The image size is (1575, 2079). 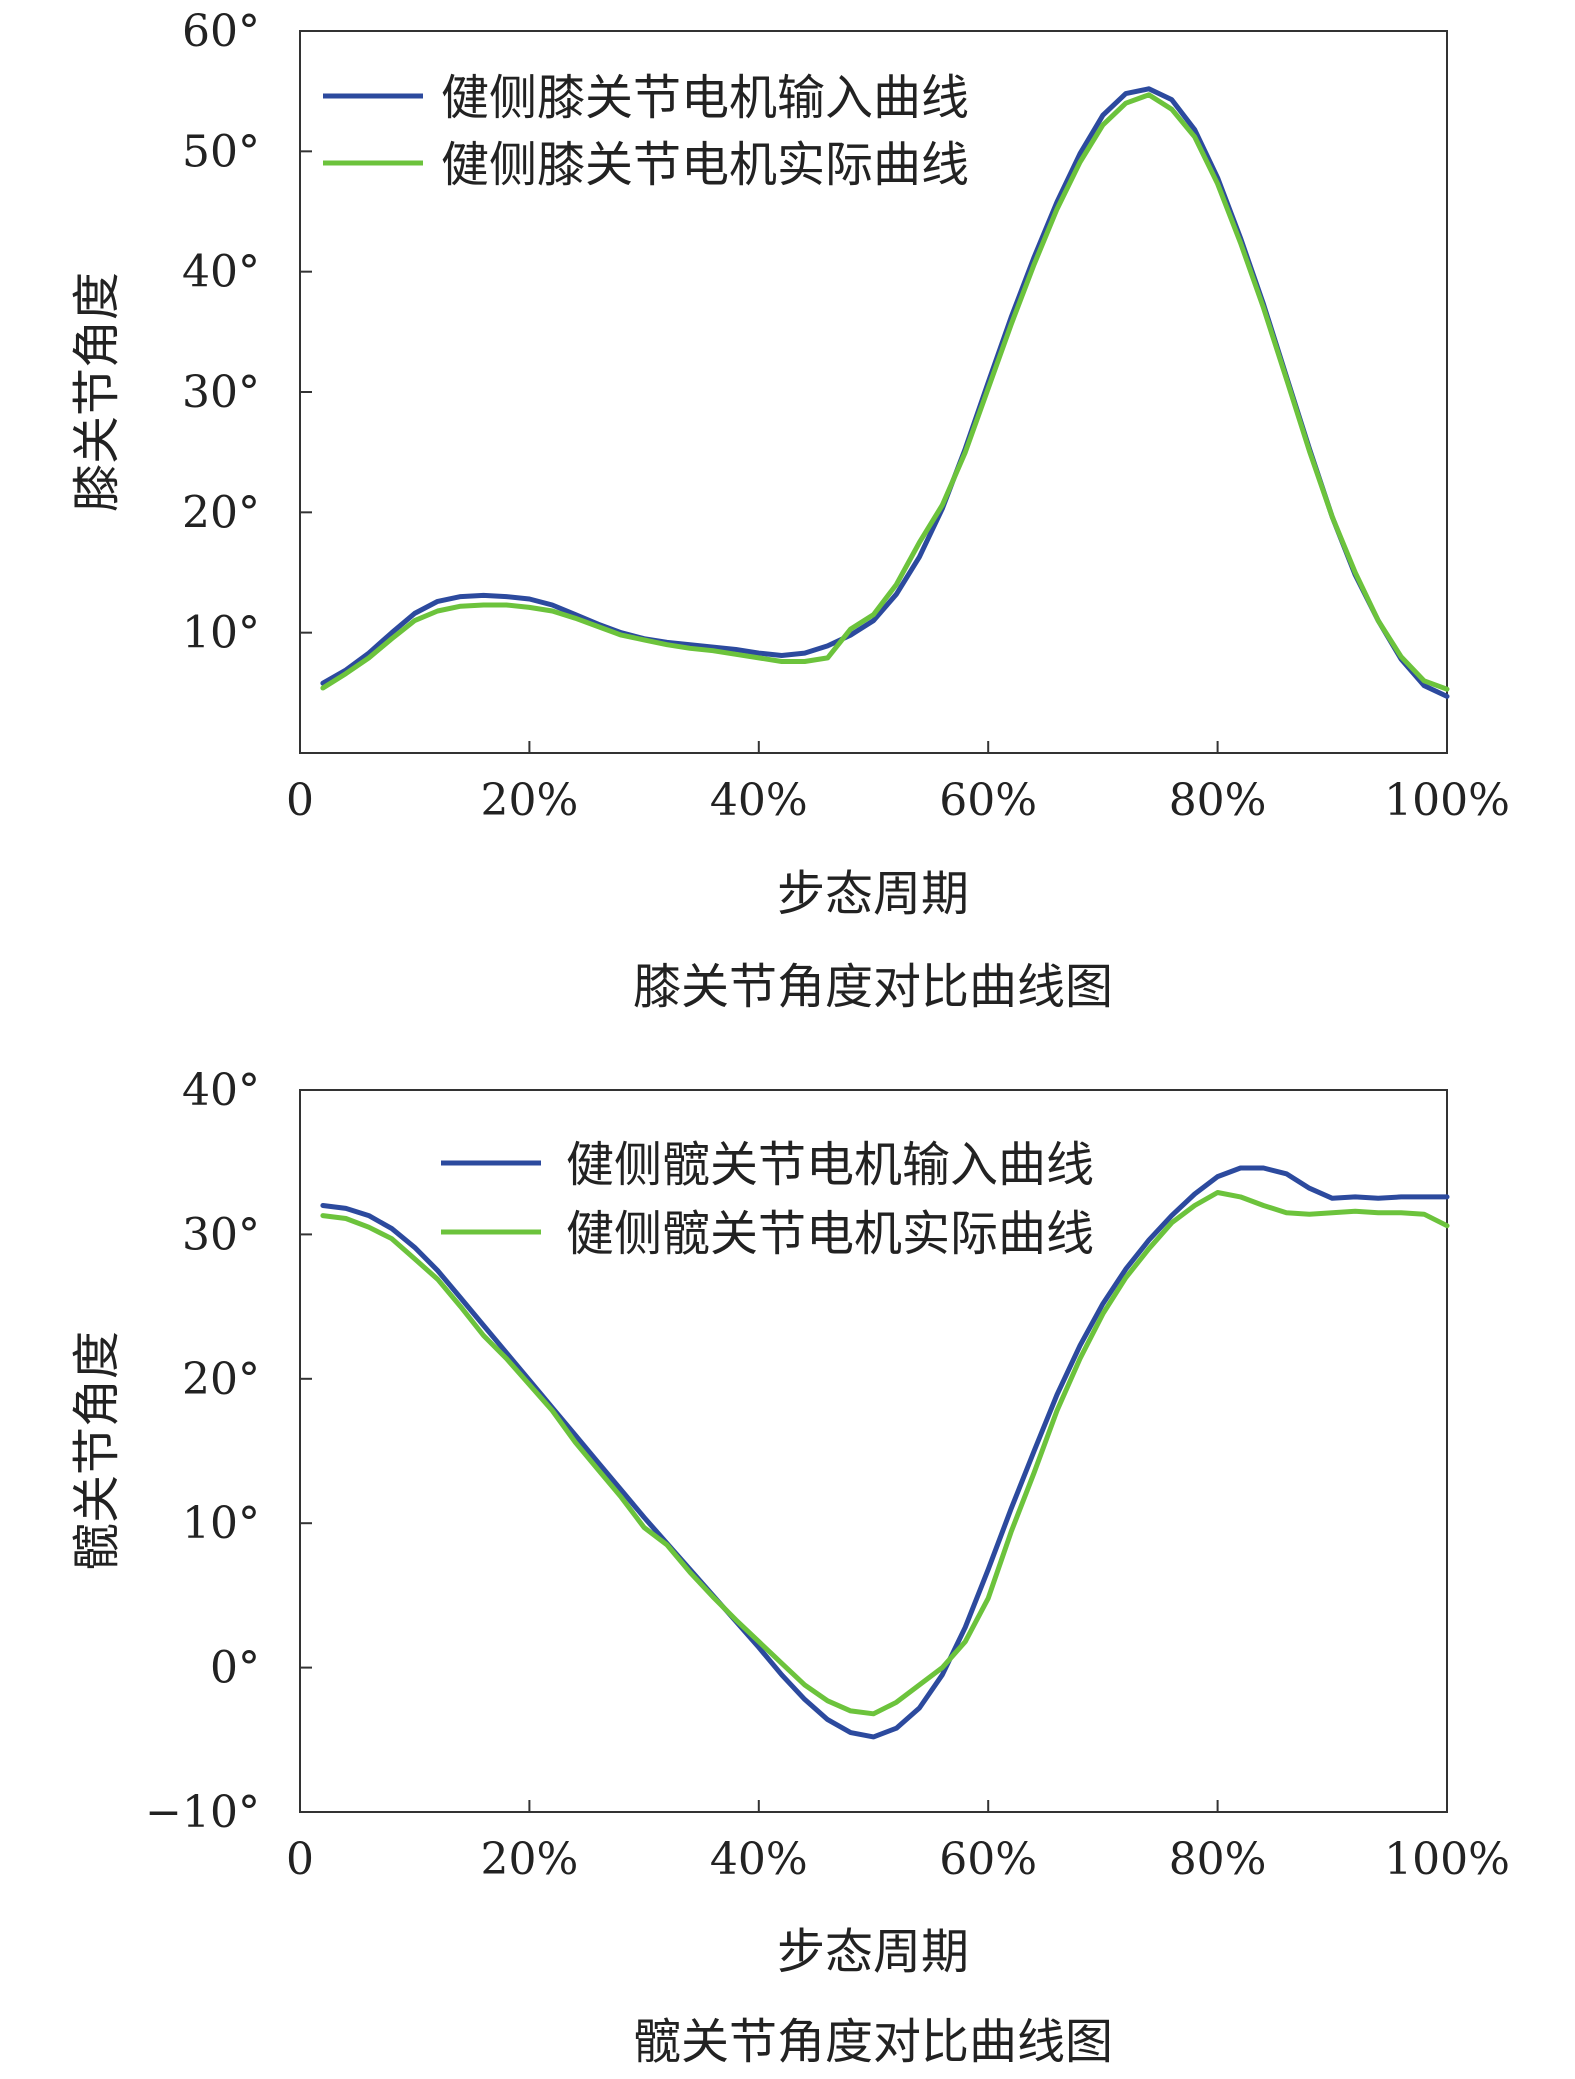 I want to click on hip-x-tick-label: 20%, so click(x=530, y=1859).